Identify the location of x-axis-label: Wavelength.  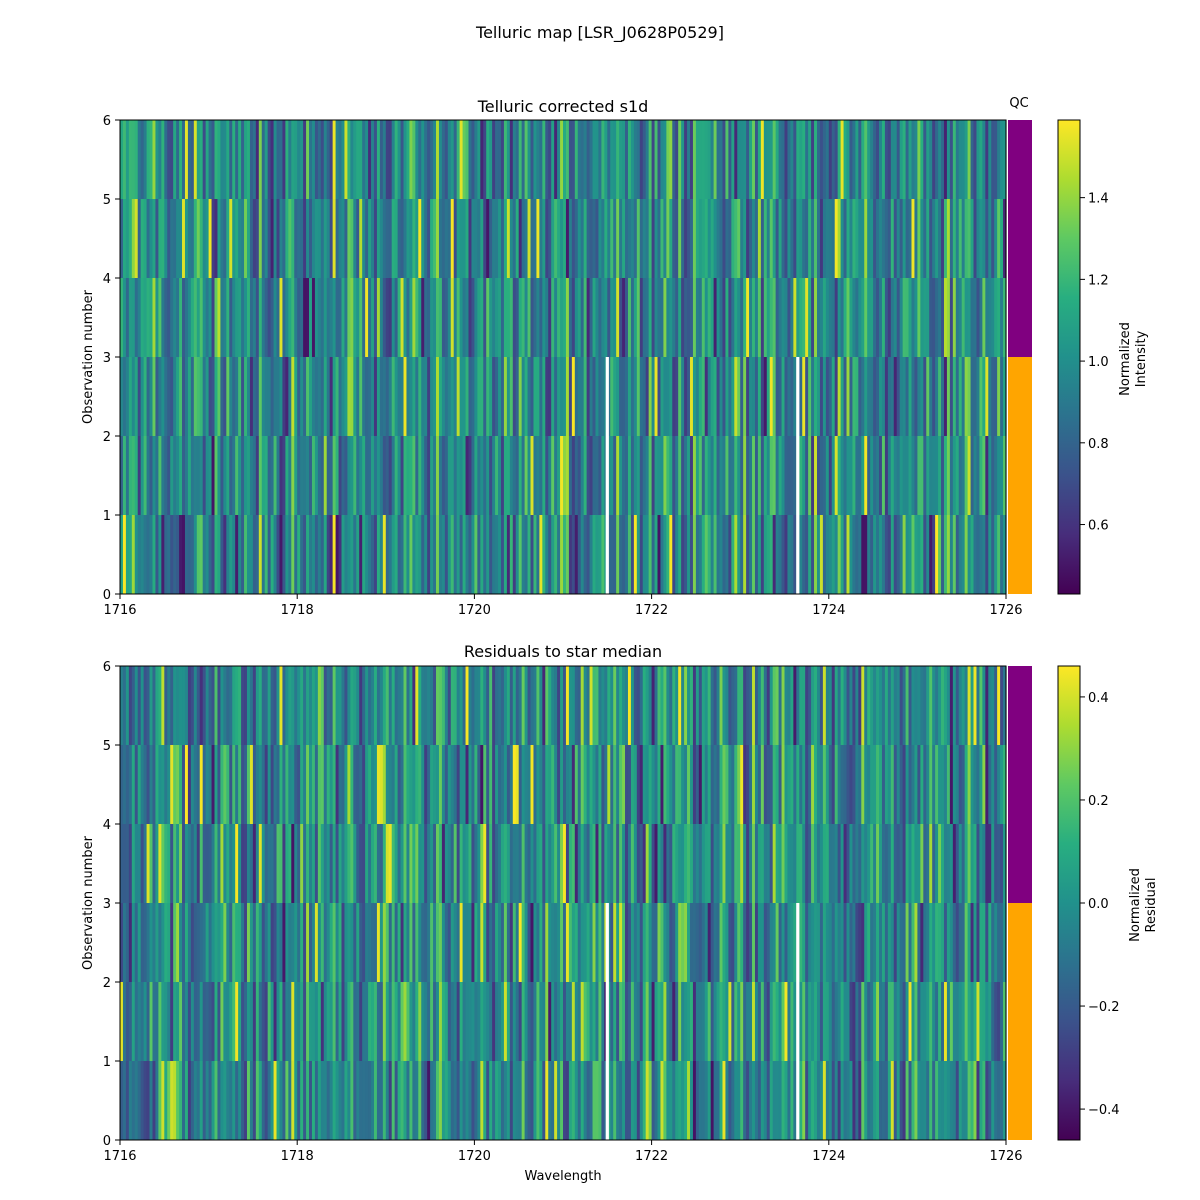
(562, 1176).